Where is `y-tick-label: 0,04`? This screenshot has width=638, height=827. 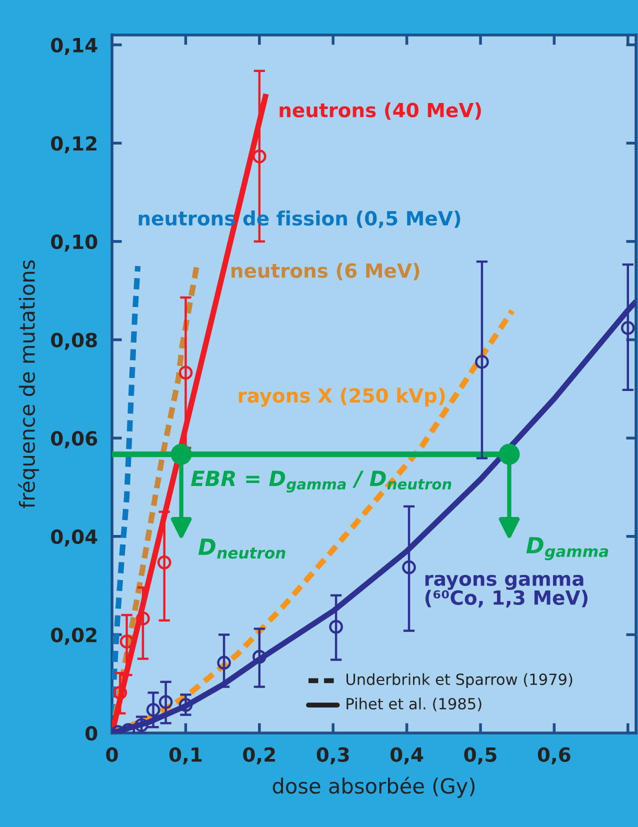 y-tick-label: 0,04 is located at coordinates (74, 538).